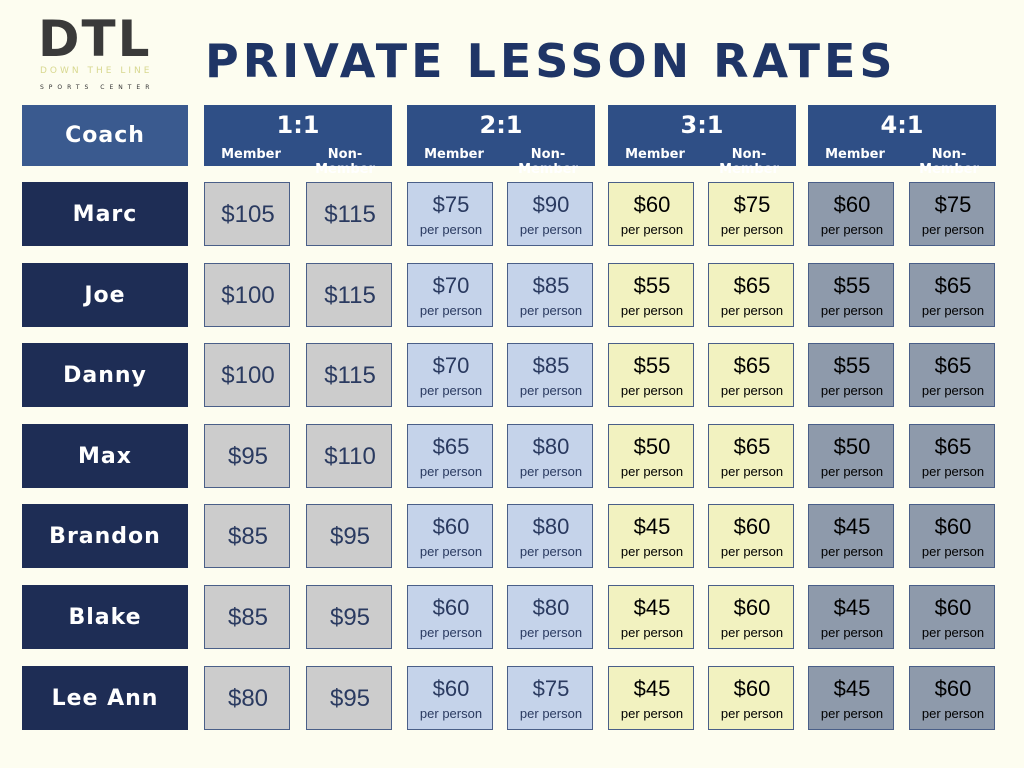 Image resolution: width=1024 pixels, height=768 pixels. What do you see at coordinates (350, 456) in the screenshot?
I see `price: $110` at bounding box center [350, 456].